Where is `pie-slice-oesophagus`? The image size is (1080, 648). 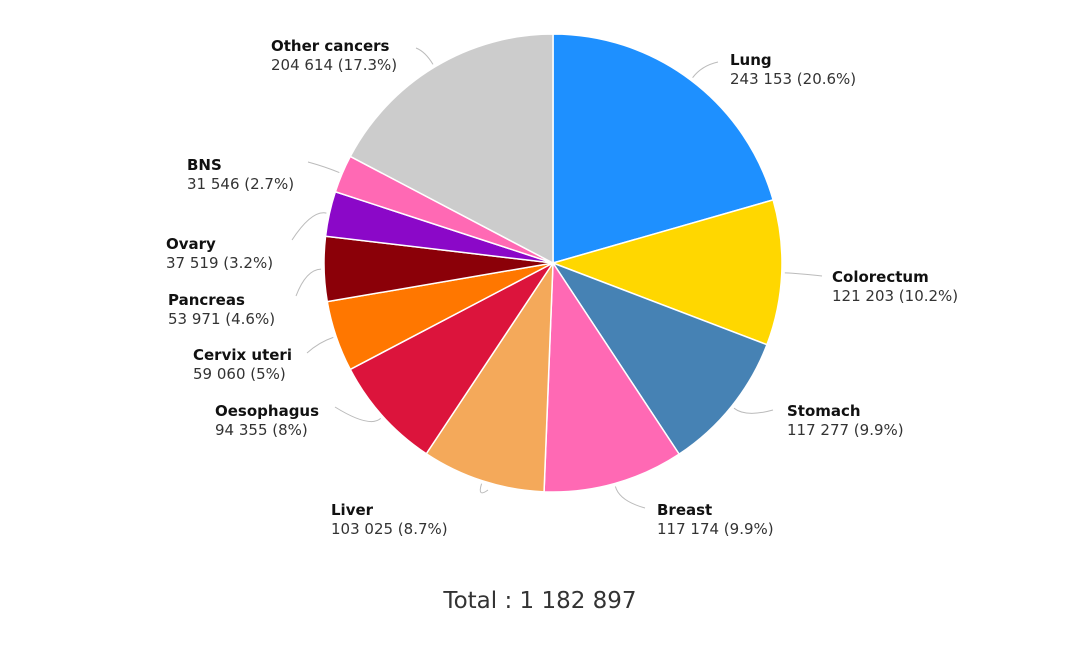 pie-slice-oesophagus is located at coordinates (451, 358).